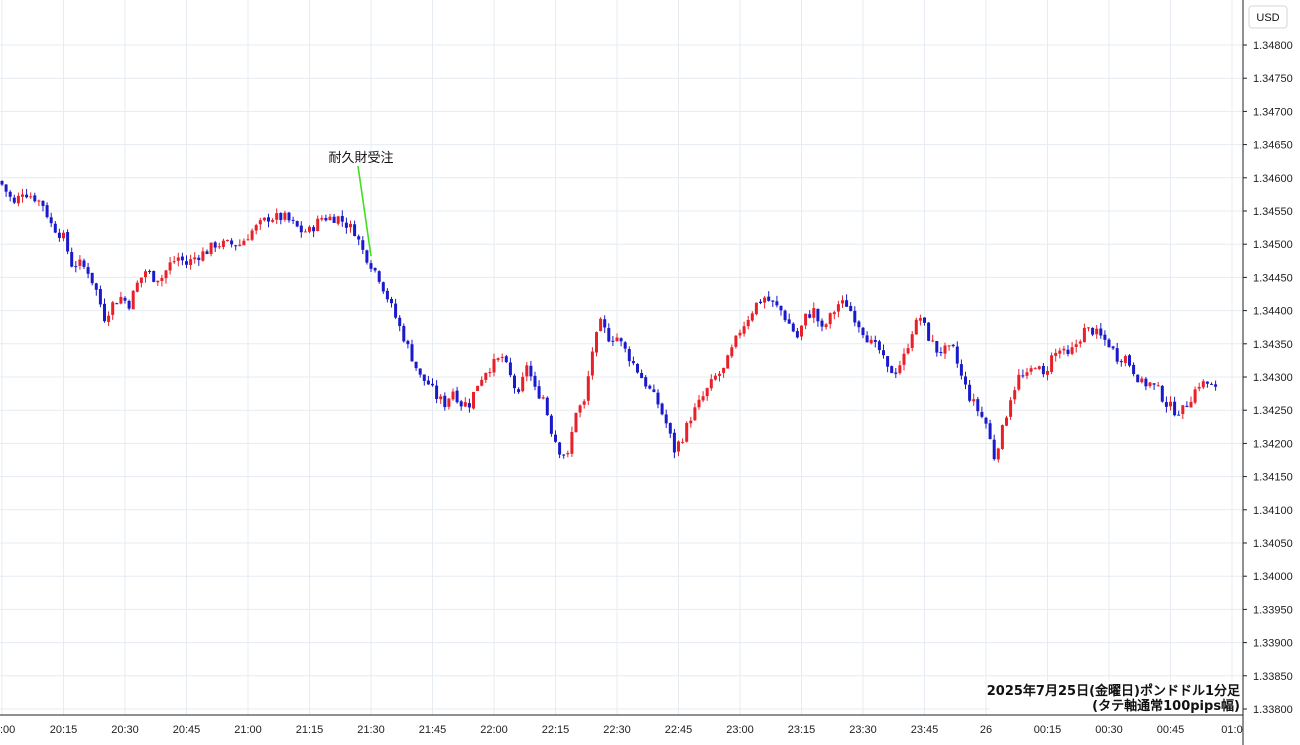 The width and height of the screenshot is (1300, 745). Describe the element at coordinates (1273, 179) in the screenshot. I see `y-tick-label: 1.34600` at that location.